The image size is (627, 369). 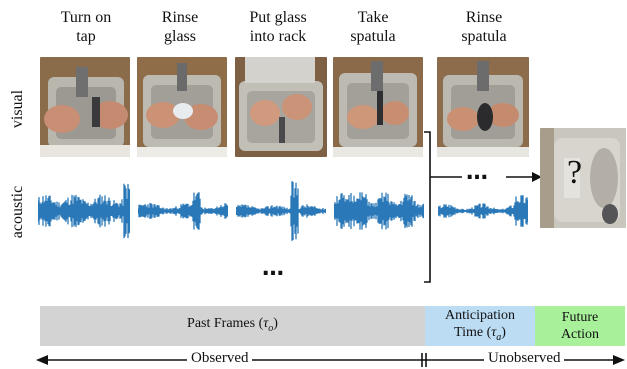 What do you see at coordinates (575, 172) in the screenshot?
I see `future-question-mark: ?` at bounding box center [575, 172].